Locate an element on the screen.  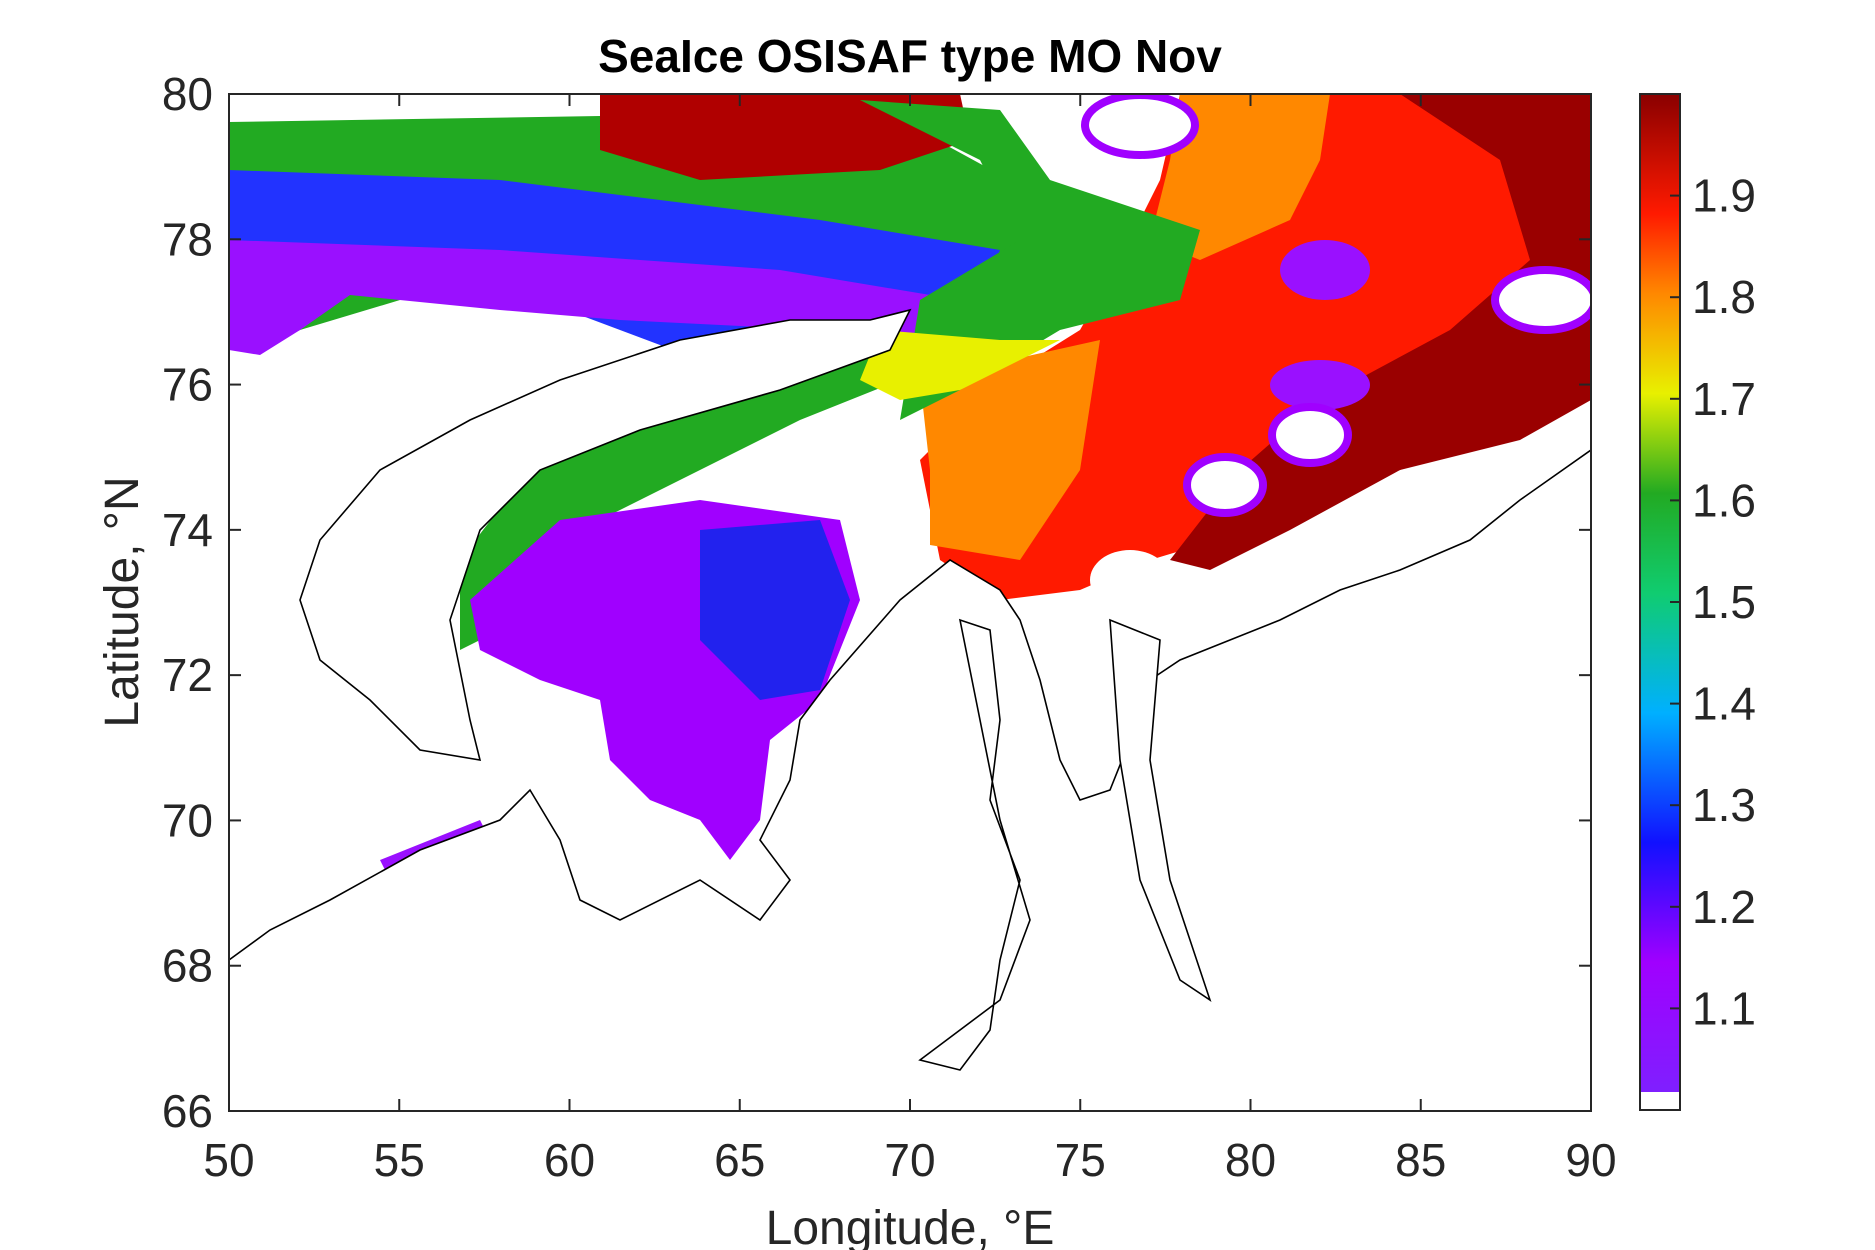
y-tick-label: 66 is located at coordinates (187, 1111).